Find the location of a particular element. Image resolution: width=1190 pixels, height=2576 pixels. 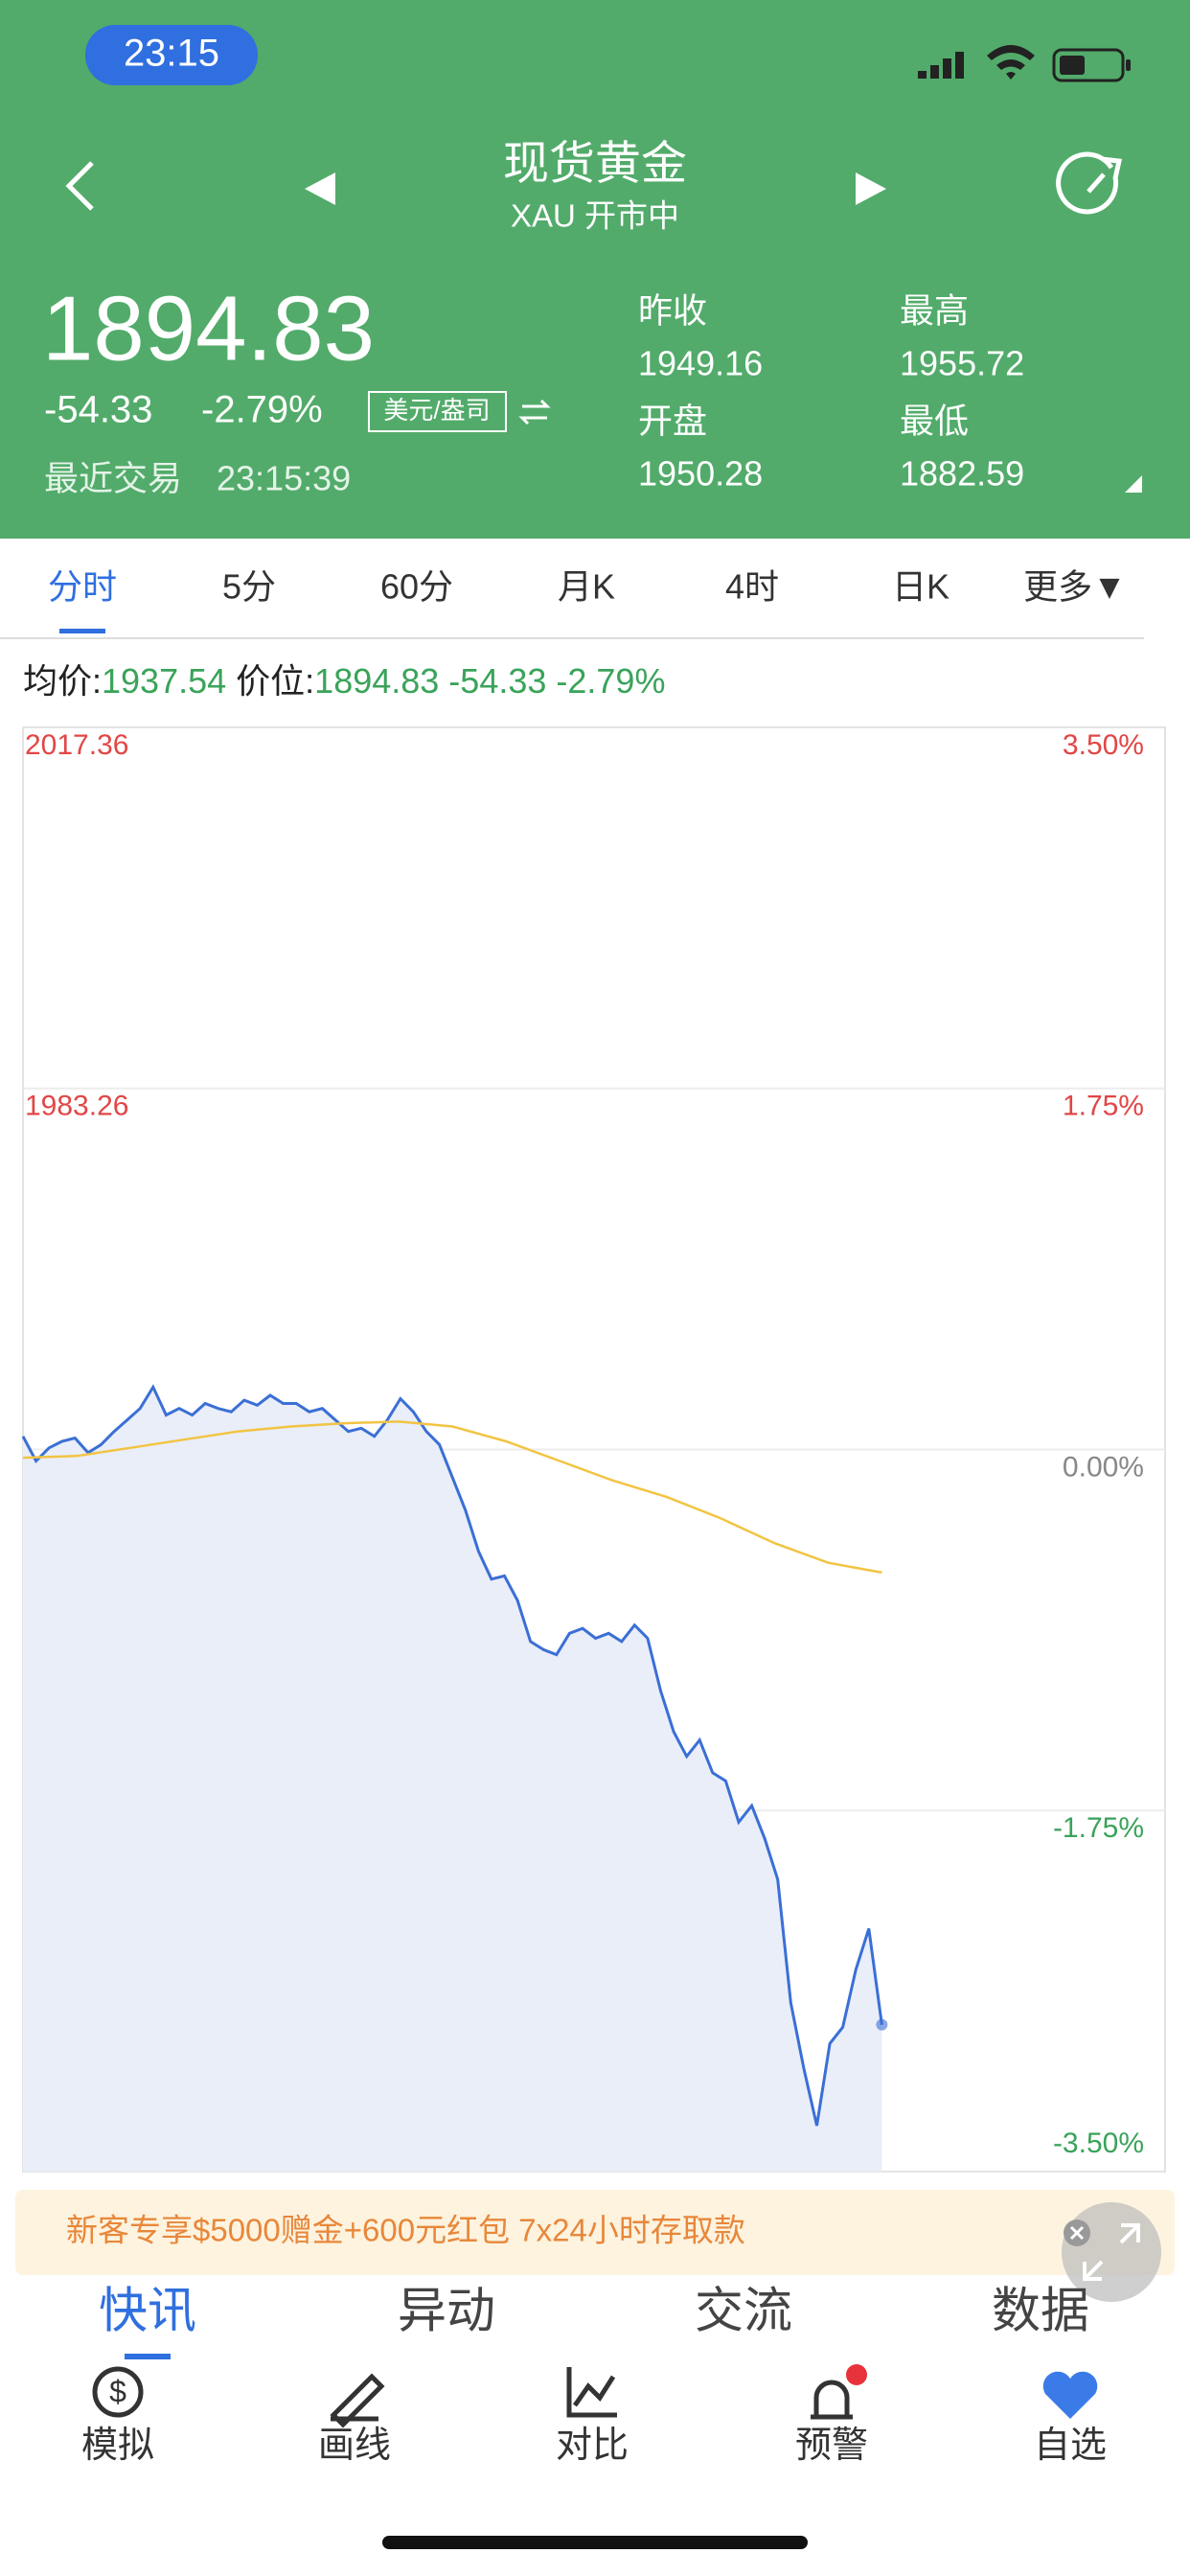

icon-simulate: $ is located at coordinates (118, 2392).